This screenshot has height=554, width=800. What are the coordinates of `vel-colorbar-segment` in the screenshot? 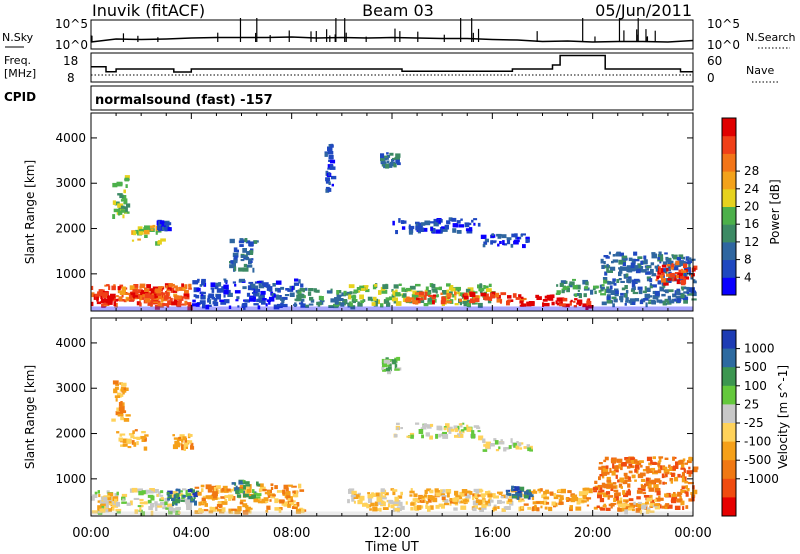 It's located at (729, 340).